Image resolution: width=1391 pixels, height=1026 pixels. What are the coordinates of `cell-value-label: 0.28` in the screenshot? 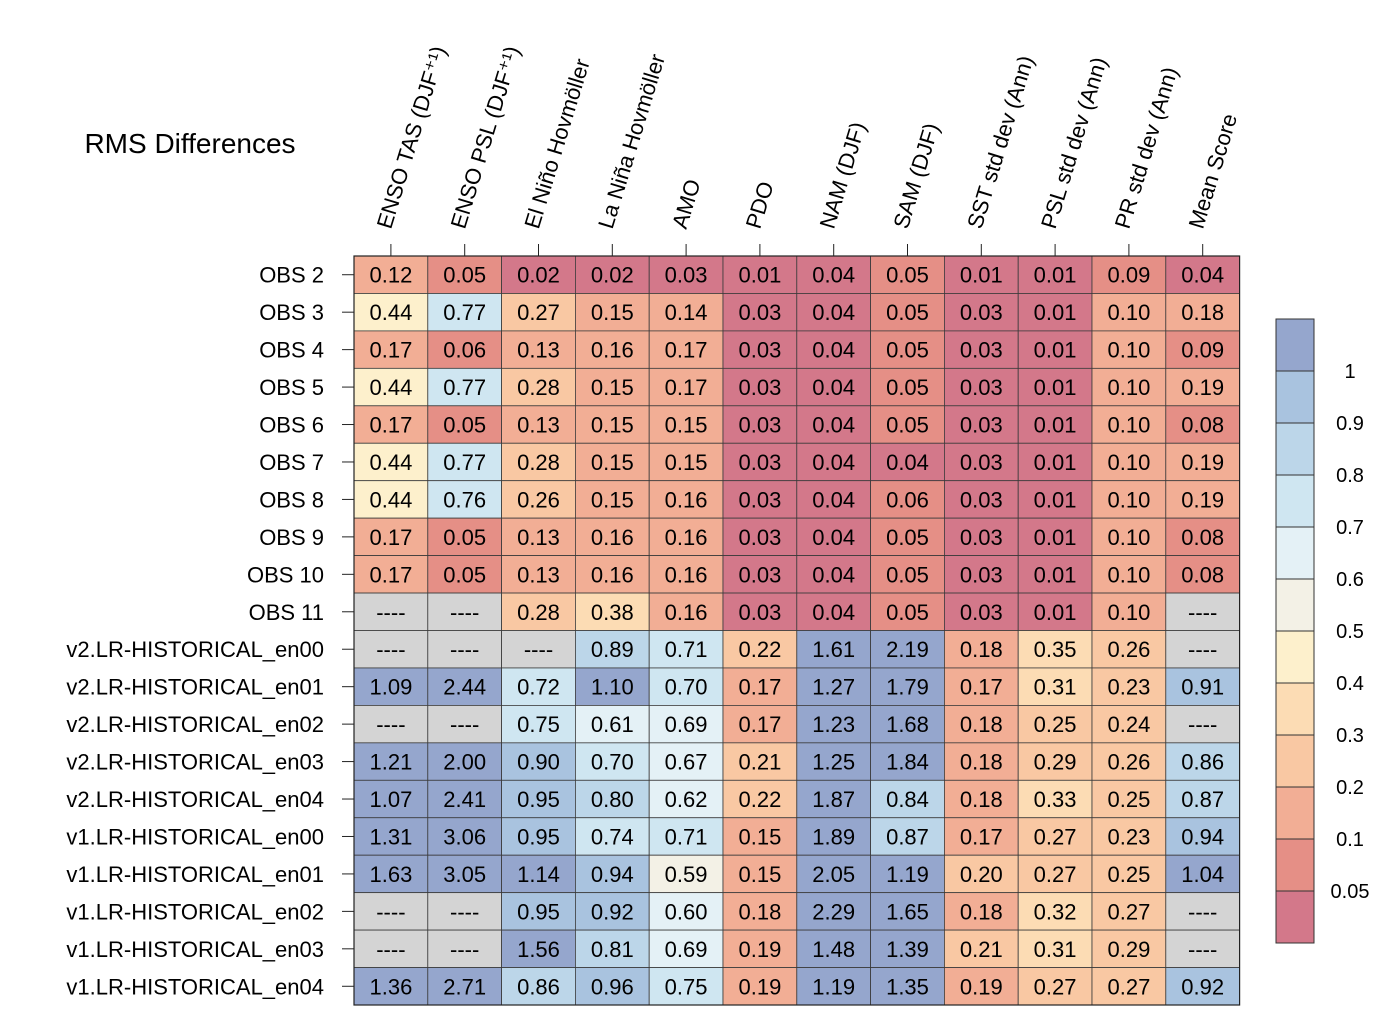 It's located at (538, 612).